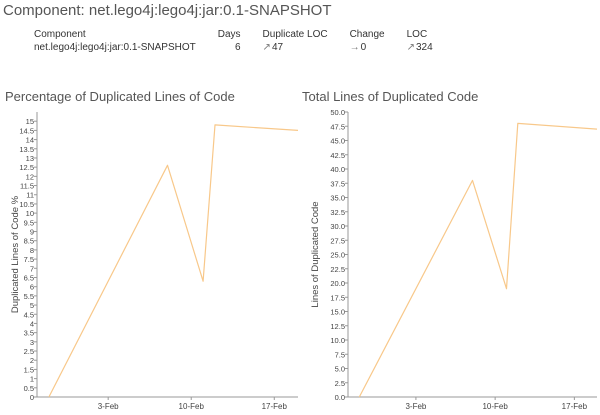 The height and width of the screenshot is (415, 600). What do you see at coordinates (32, 397) in the screenshot?
I see `y-tick-label: 0` at bounding box center [32, 397].